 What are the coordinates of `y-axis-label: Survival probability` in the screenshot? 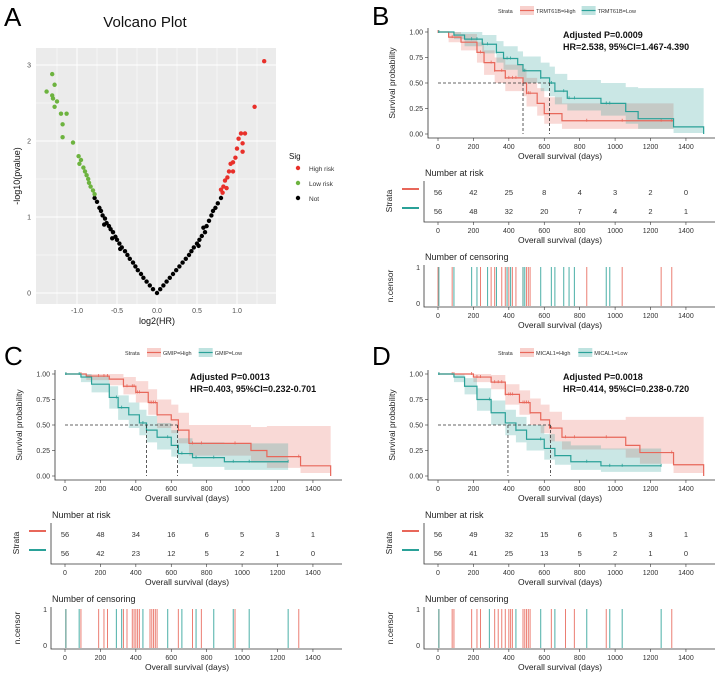 It's located at (392, 83).